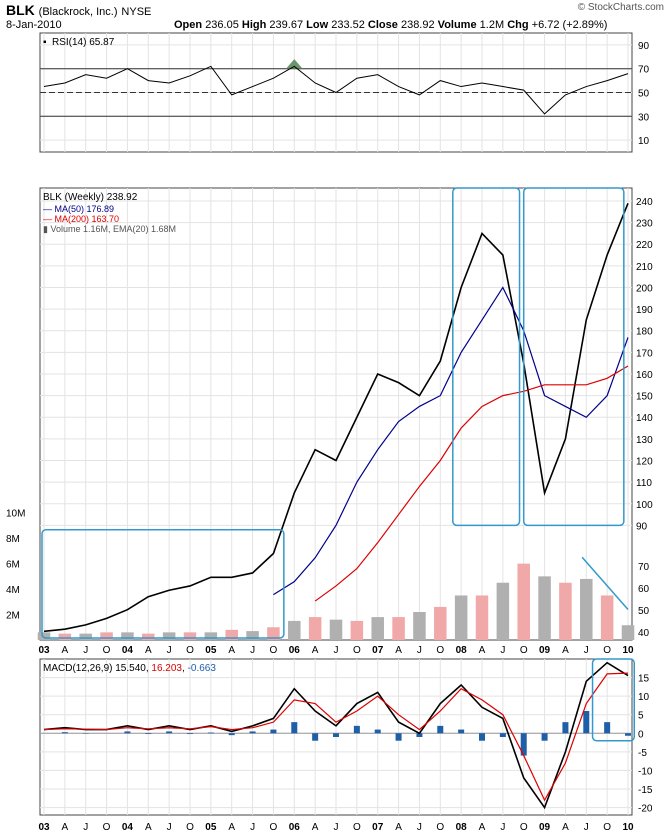 Image resolution: width=670 pixels, height=838 pixels. What do you see at coordinates (644, 70) in the screenshot?
I see `rsi-tick-label: 70` at bounding box center [644, 70].